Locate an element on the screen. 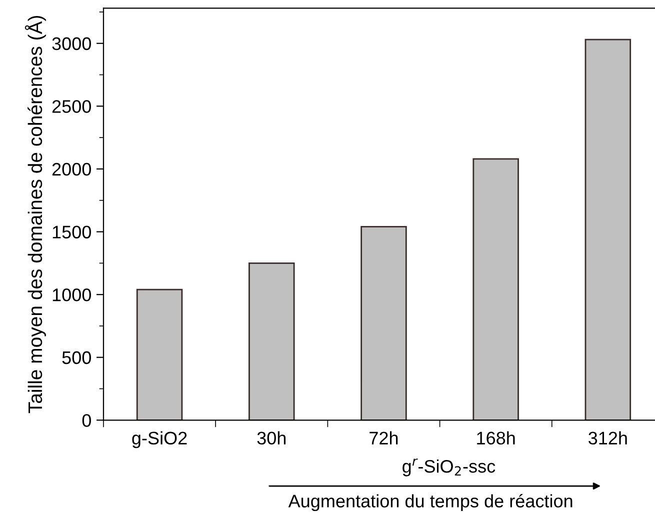  x-tick-label: g-SiO2 is located at coordinates (159, 439).